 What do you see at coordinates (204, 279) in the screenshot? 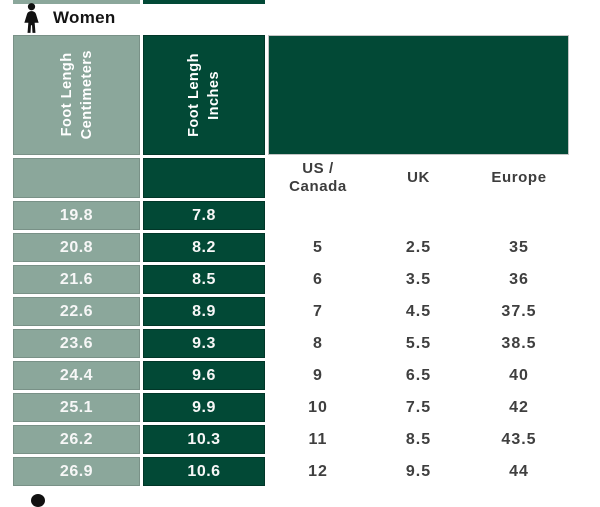
I see `cell-foot-length-inches: 8.5` at bounding box center [204, 279].